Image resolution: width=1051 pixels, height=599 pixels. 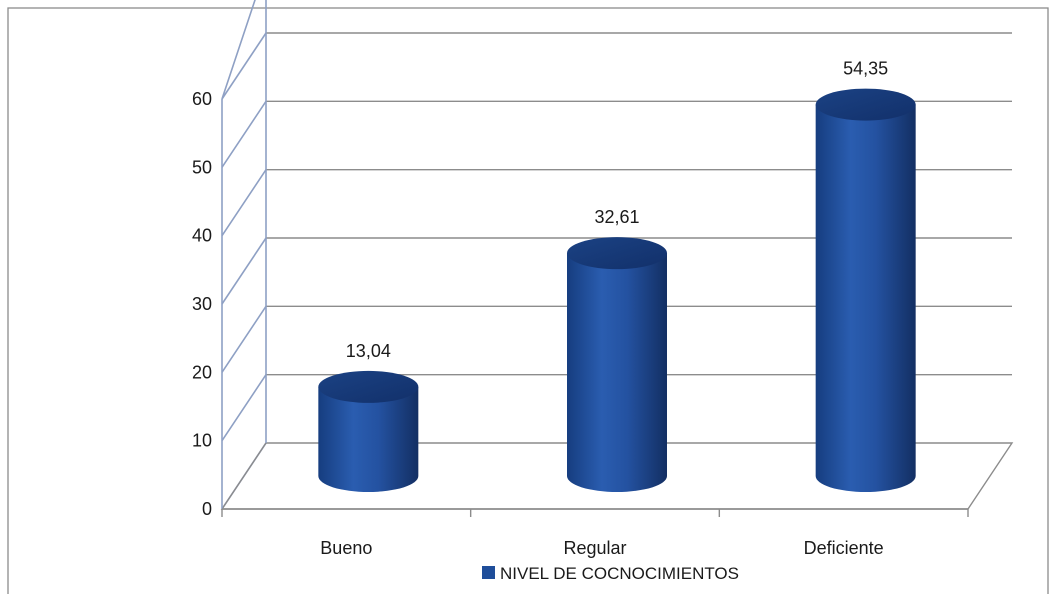 What do you see at coordinates (202, 304) in the screenshot?
I see `y-tick-label: 30` at bounding box center [202, 304].